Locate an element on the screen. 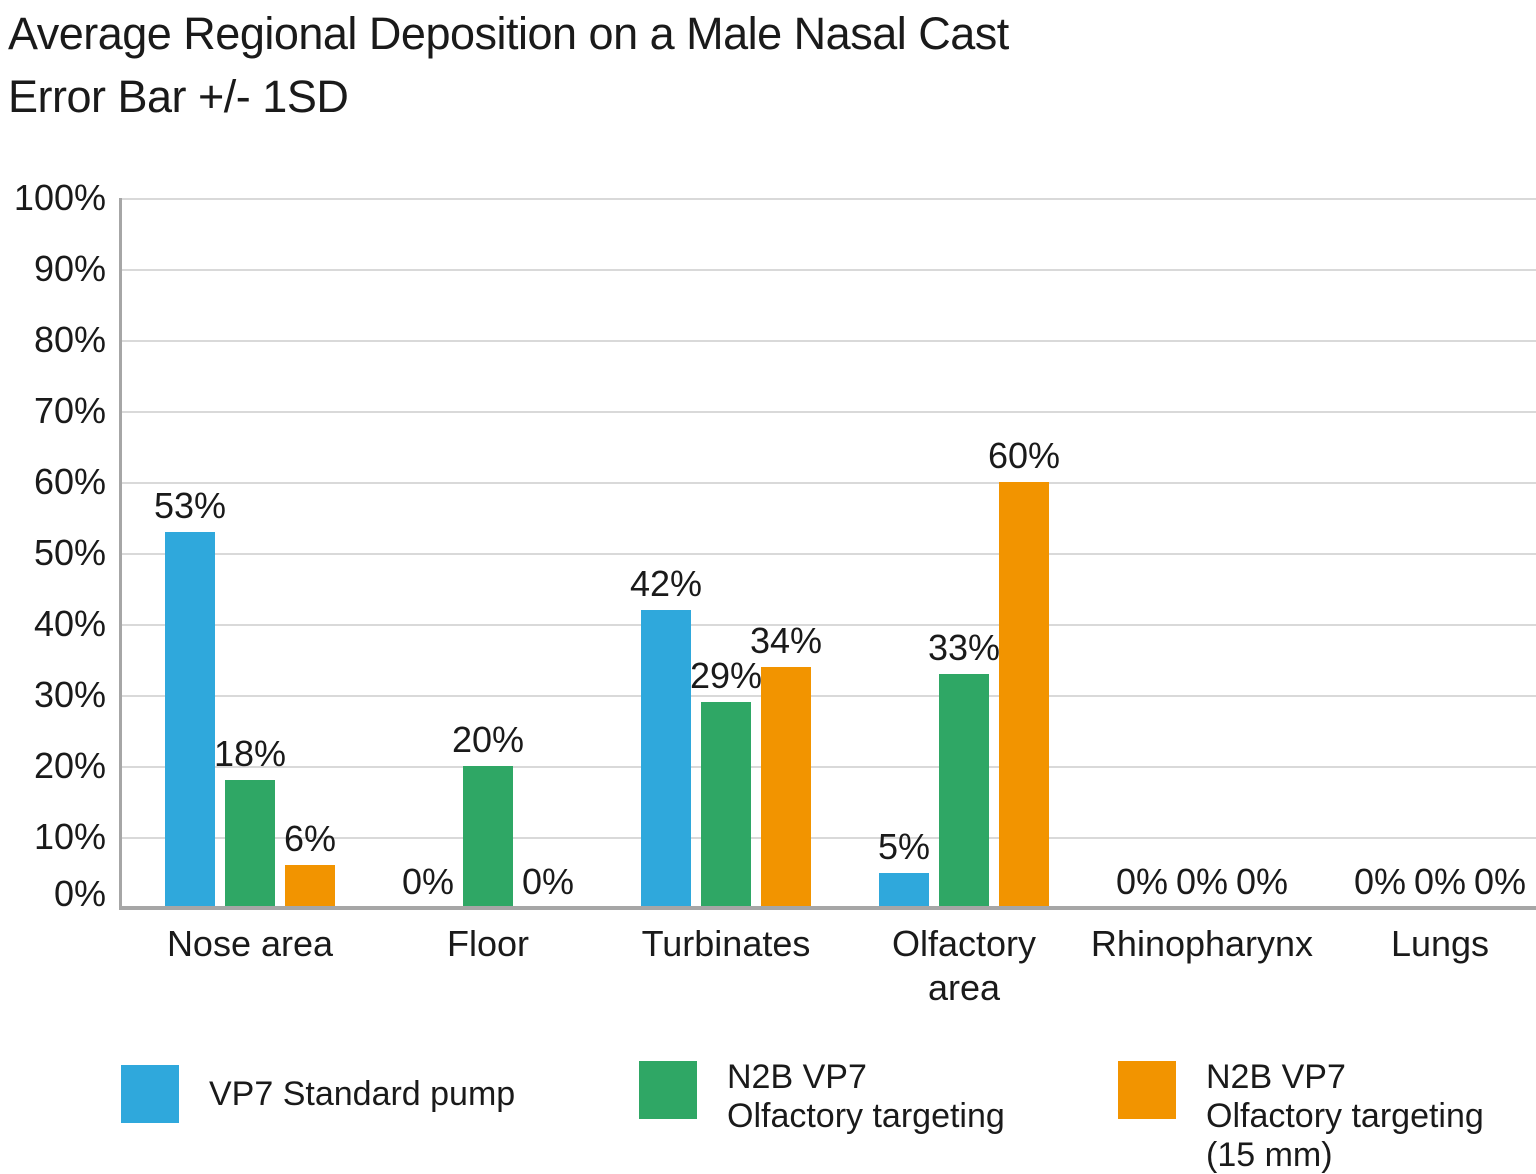 This screenshot has height=1174, width=1536. x-category-label-line: Olfactory is located at coordinates (964, 943).